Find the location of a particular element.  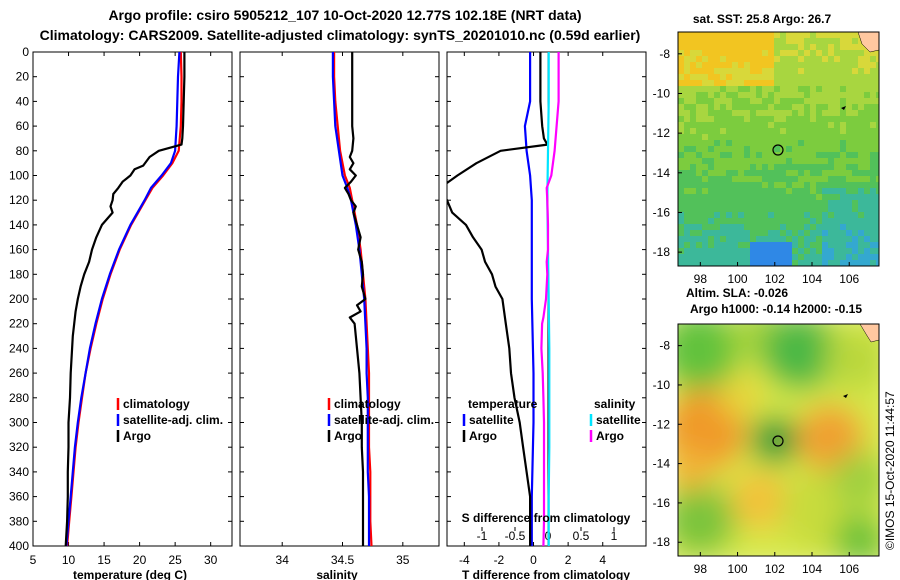

s-diff-tick-label: -0.5 is located at coordinates (515, 536).